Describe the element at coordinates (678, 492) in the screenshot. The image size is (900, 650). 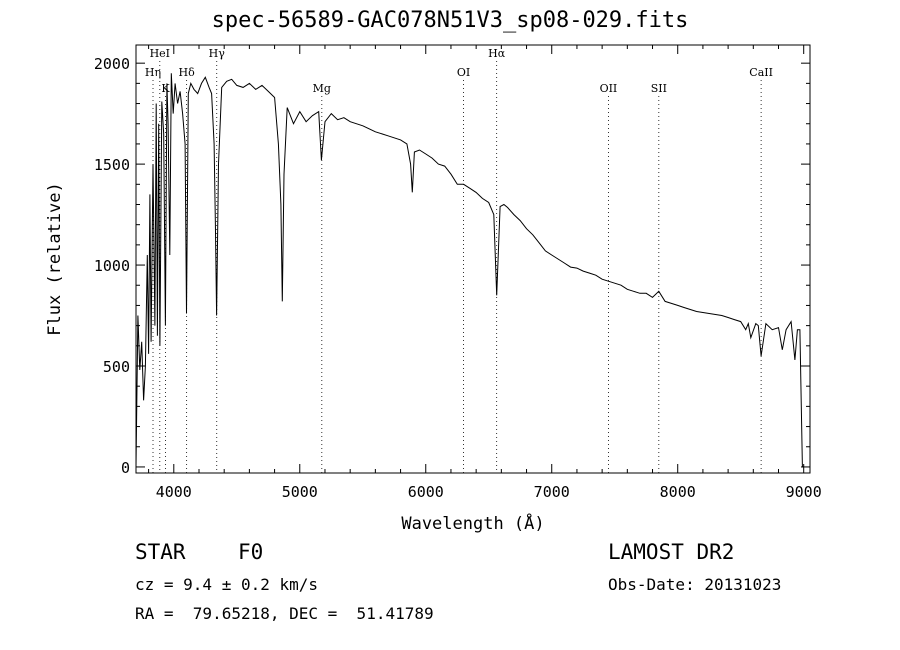
I see `x-tick-label: 8000` at that location.